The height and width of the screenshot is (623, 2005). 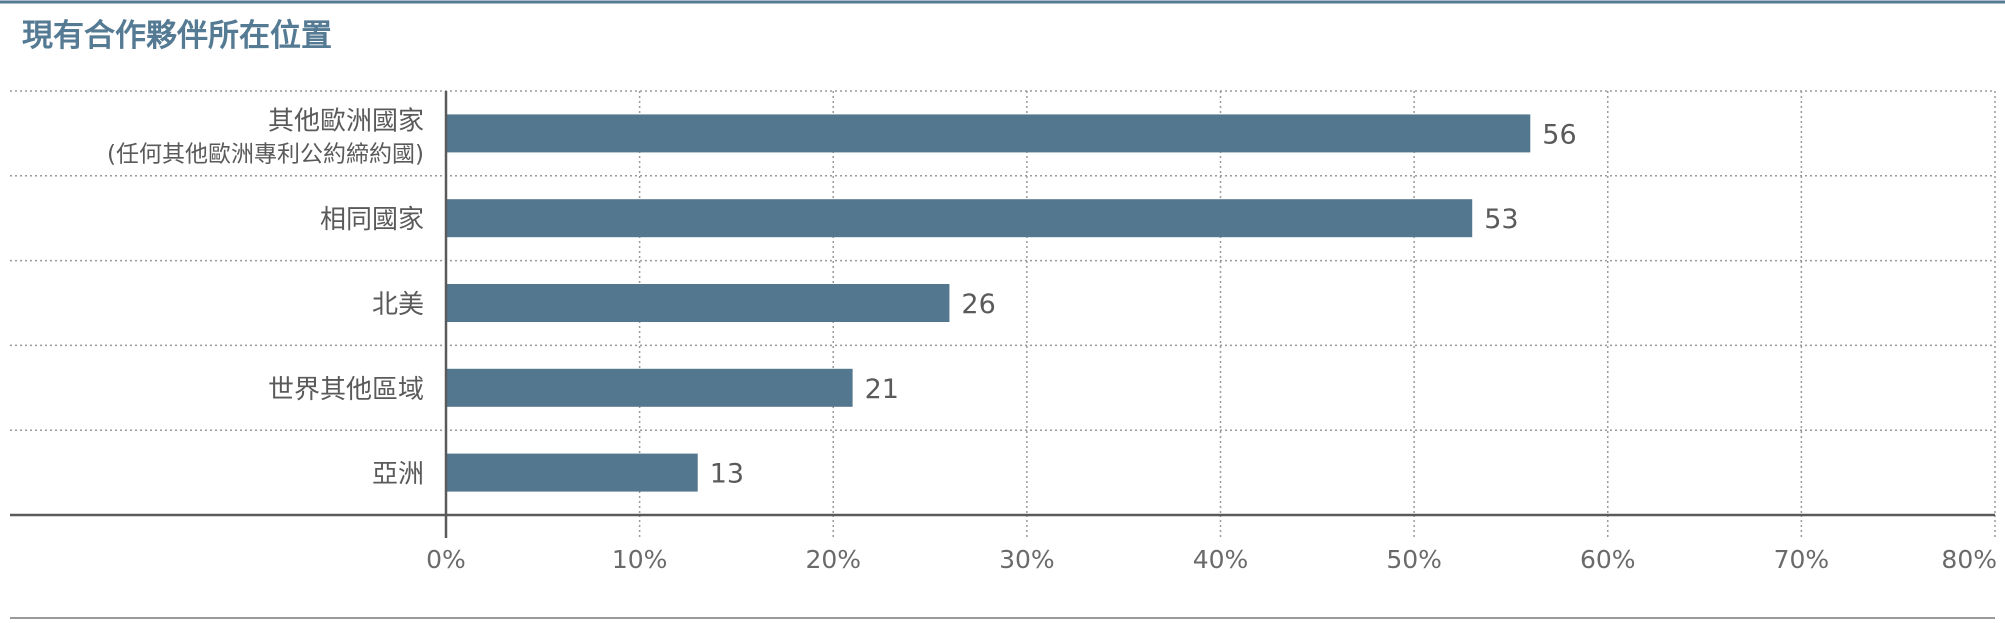 I want to click on value-label: 21, so click(x=882, y=389).